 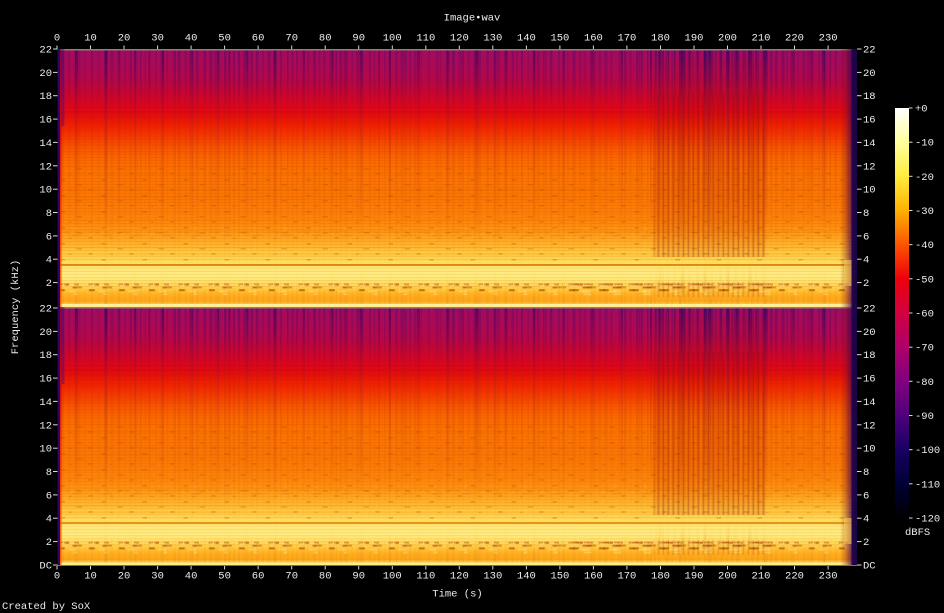 I want to click on svg-text: 190, so click(x=694, y=577).